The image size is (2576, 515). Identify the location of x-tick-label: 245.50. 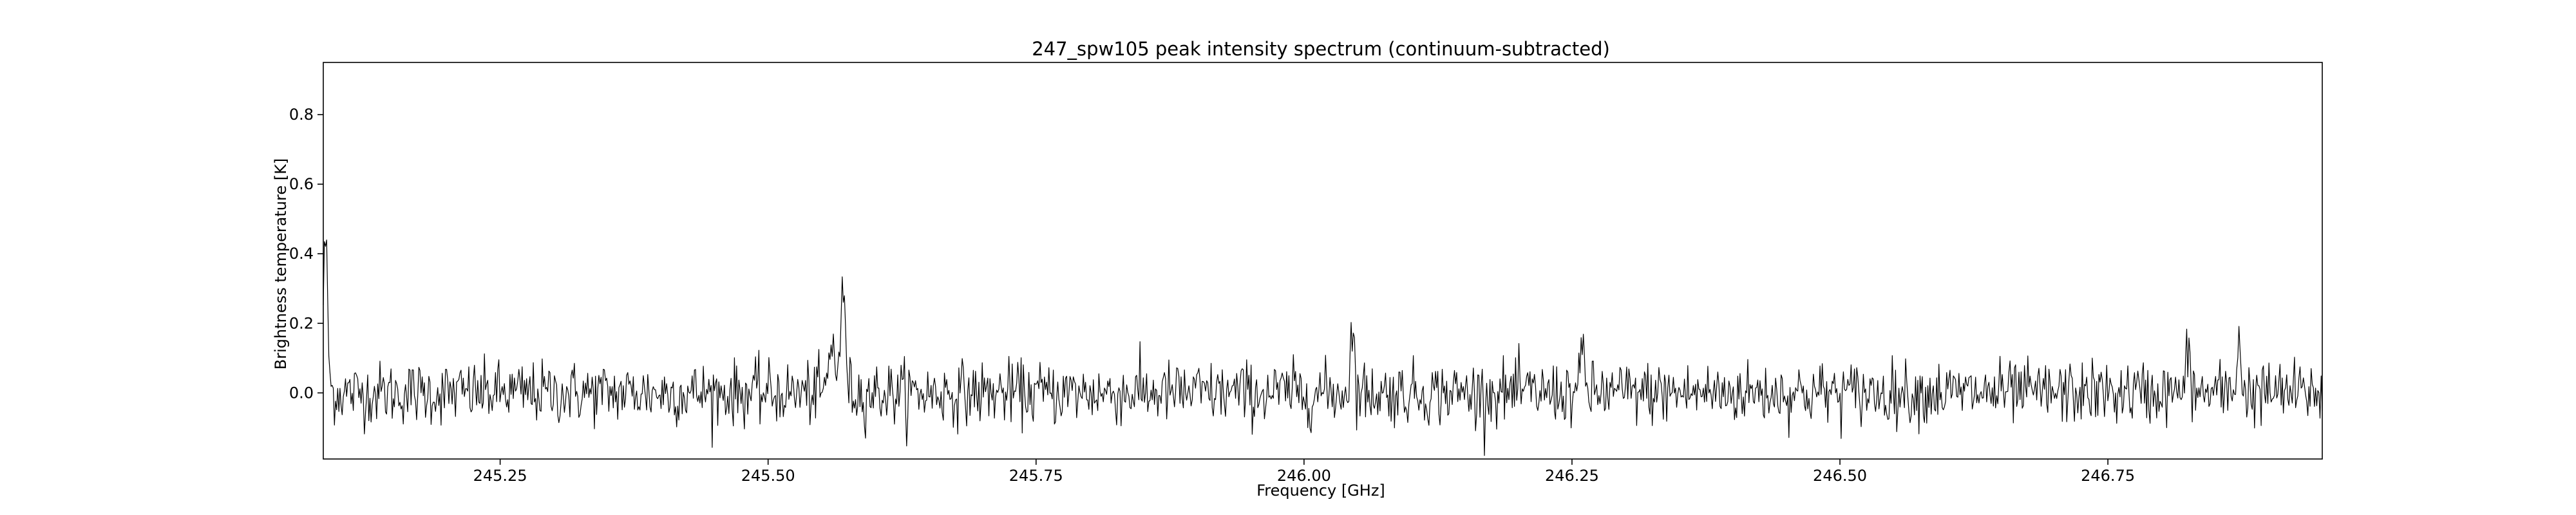
(768, 476).